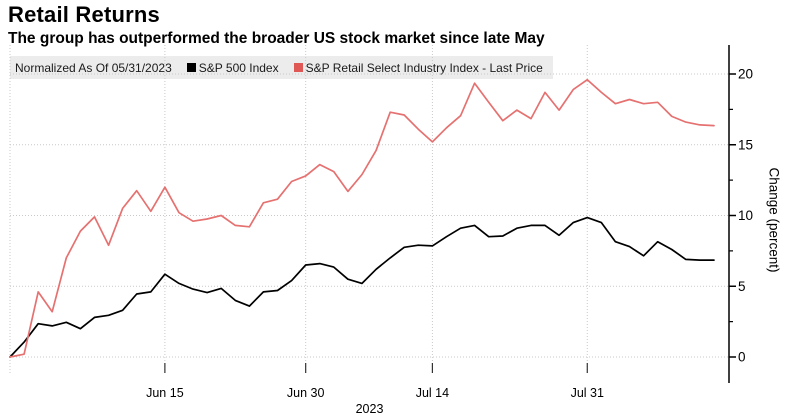 The width and height of the screenshot is (789, 420). What do you see at coordinates (165, 393) in the screenshot?
I see `svg-text: Jun 15` at bounding box center [165, 393].